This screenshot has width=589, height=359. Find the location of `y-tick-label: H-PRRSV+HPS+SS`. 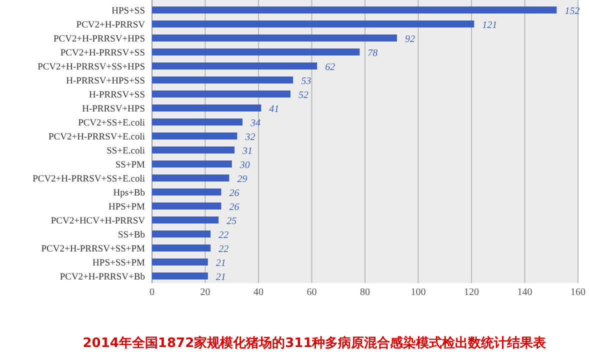

y-tick-label: H-PRRSV+HPS+SS is located at coordinates (105, 81).